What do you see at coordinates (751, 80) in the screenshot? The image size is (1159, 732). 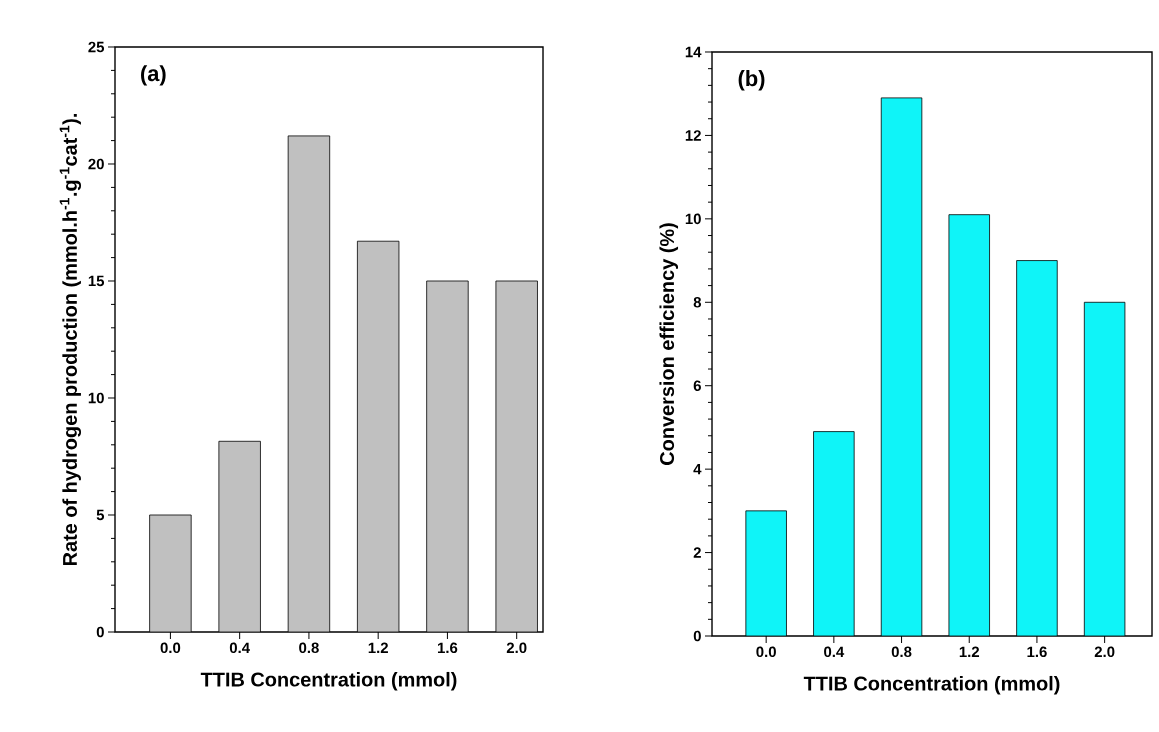 I see `annotation: (b)` at bounding box center [751, 80].